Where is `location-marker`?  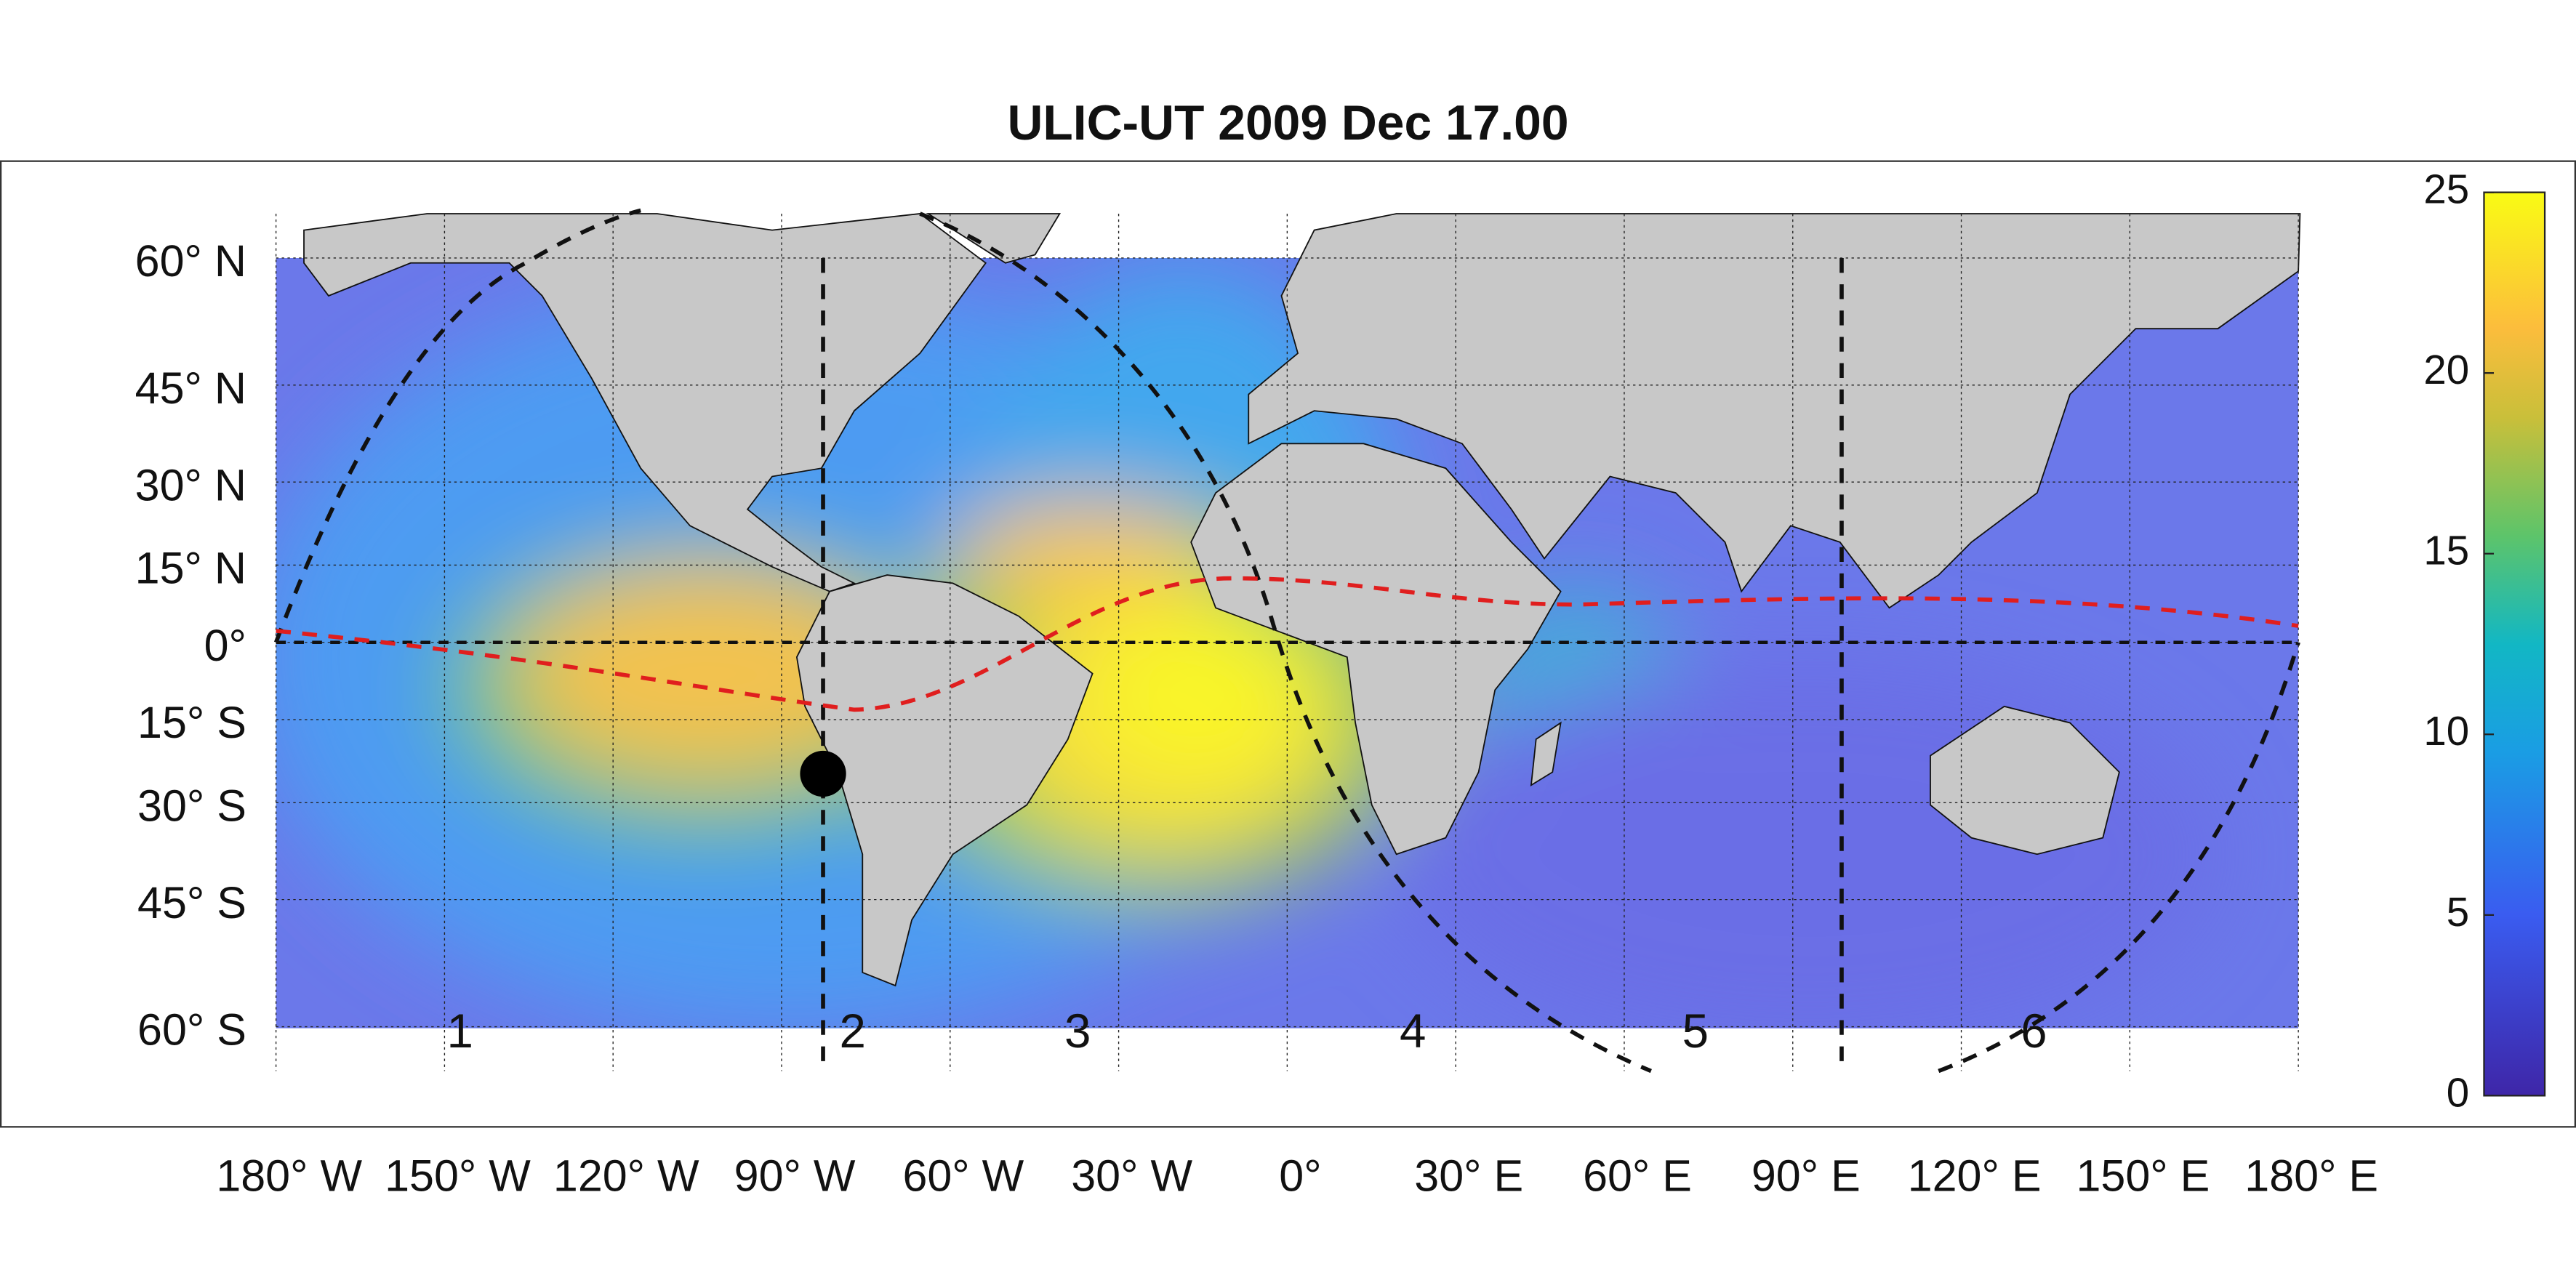 location-marker is located at coordinates (823, 773).